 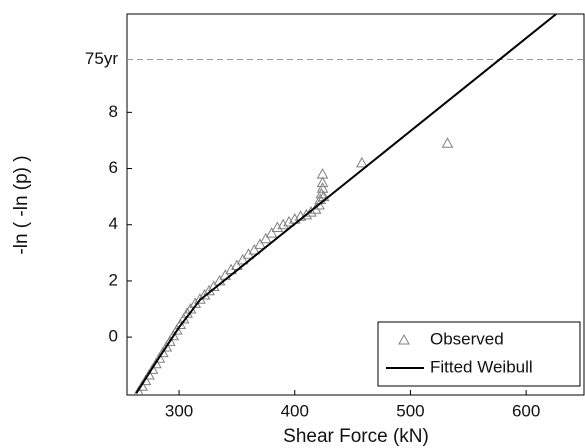 What do you see at coordinates (113, 167) in the screenshot?
I see `y-tick-label: 6` at bounding box center [113, 167].